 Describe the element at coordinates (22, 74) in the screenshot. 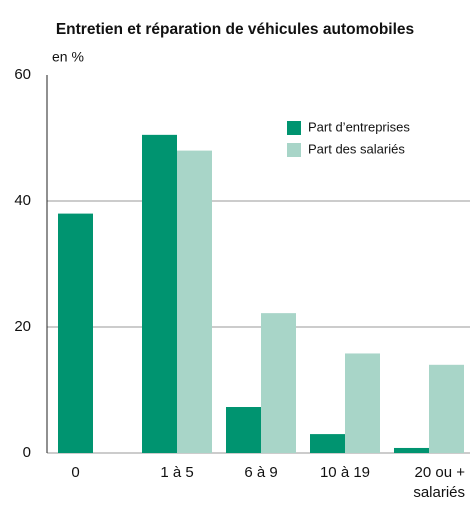

I see `y-tick-label: 60` at that location.